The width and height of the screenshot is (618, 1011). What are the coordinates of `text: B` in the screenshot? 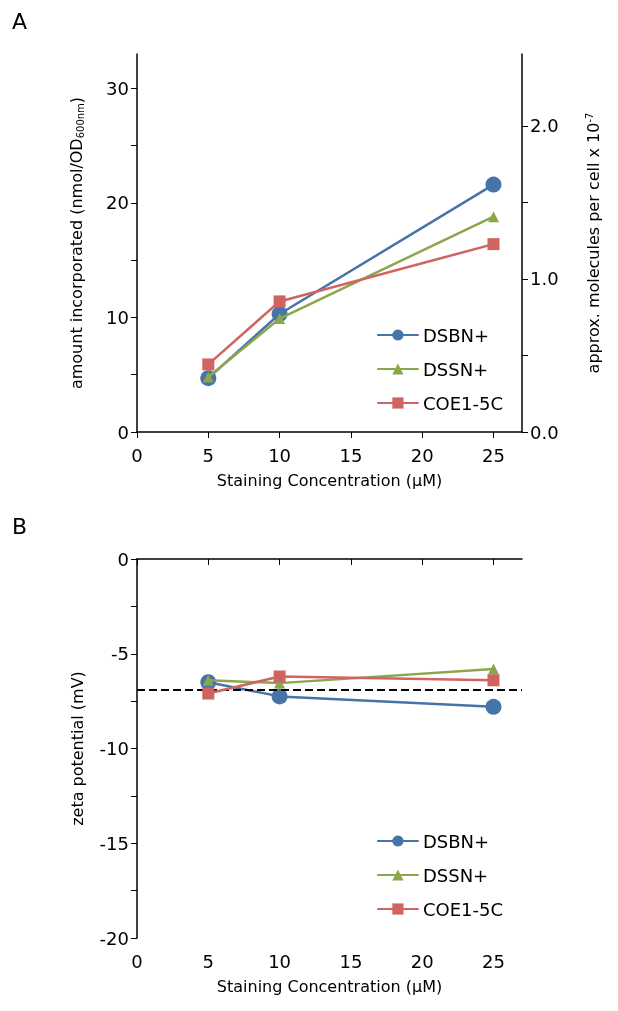 It's located at (20, 526).